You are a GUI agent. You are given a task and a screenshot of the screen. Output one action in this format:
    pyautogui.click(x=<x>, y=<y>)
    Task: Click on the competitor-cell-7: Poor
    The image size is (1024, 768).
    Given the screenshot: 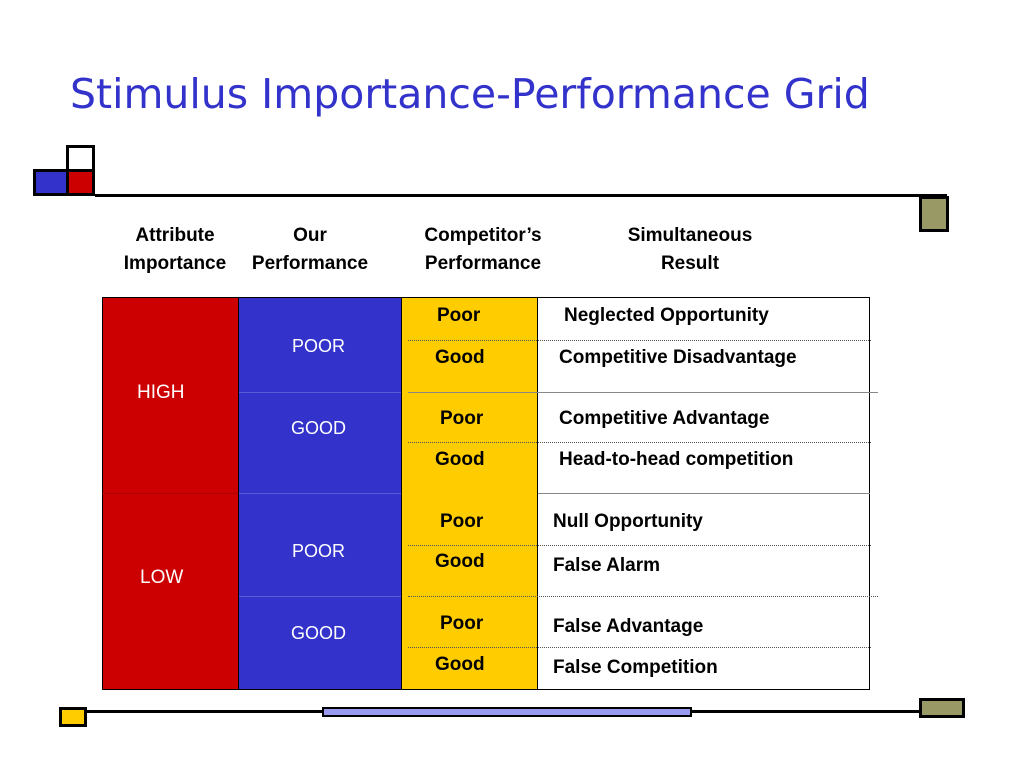 What is the action you would take?
    pyautogui.click(x=462, y=623)
    